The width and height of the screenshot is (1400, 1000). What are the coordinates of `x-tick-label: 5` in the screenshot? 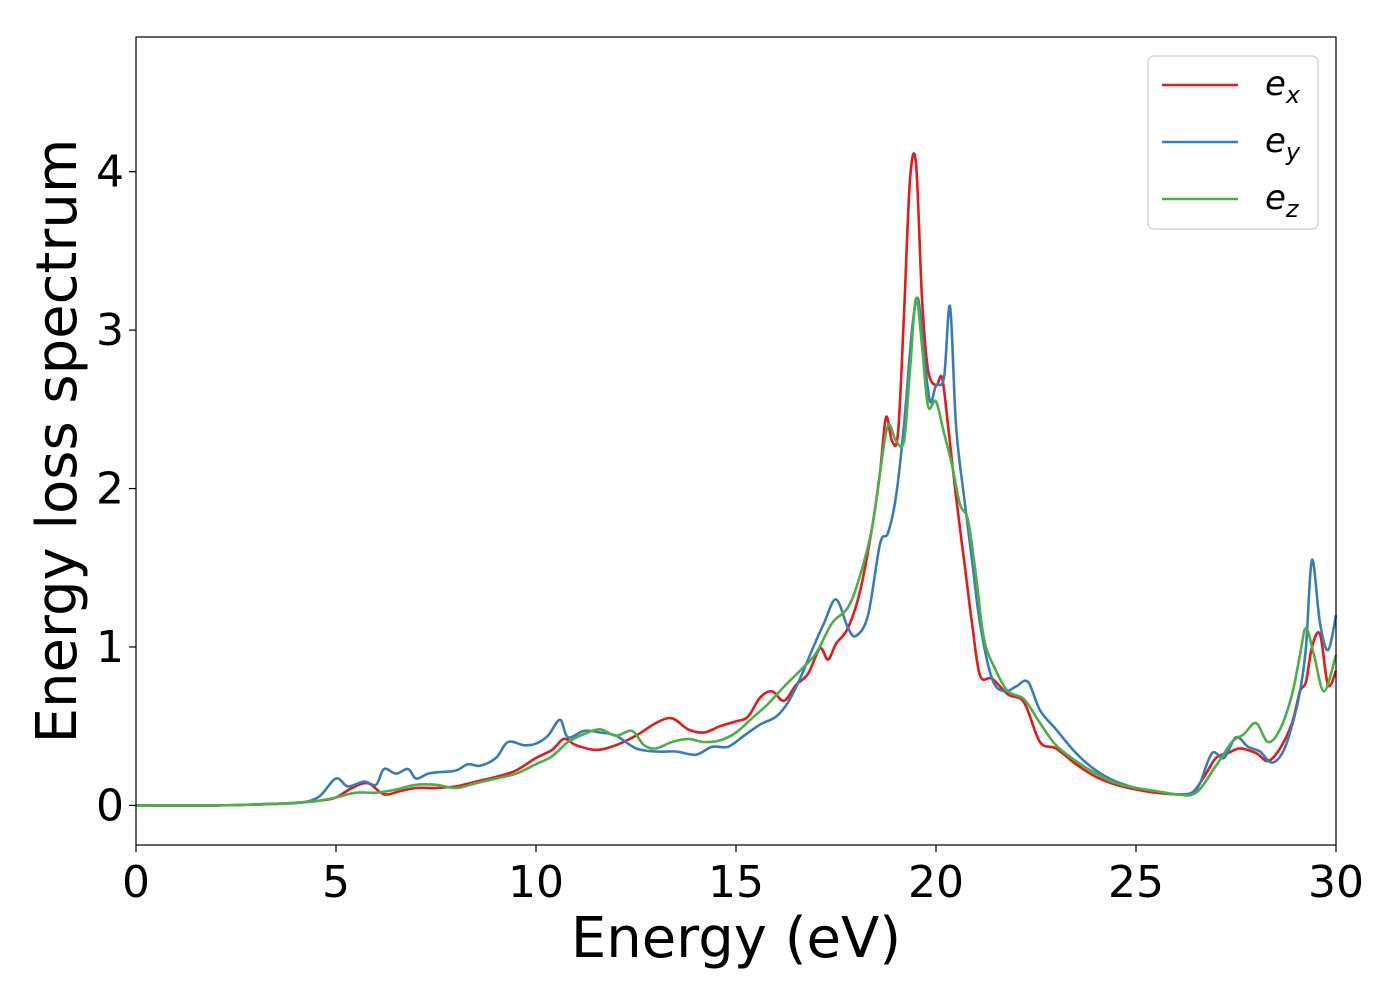 It's located at (336, 882).